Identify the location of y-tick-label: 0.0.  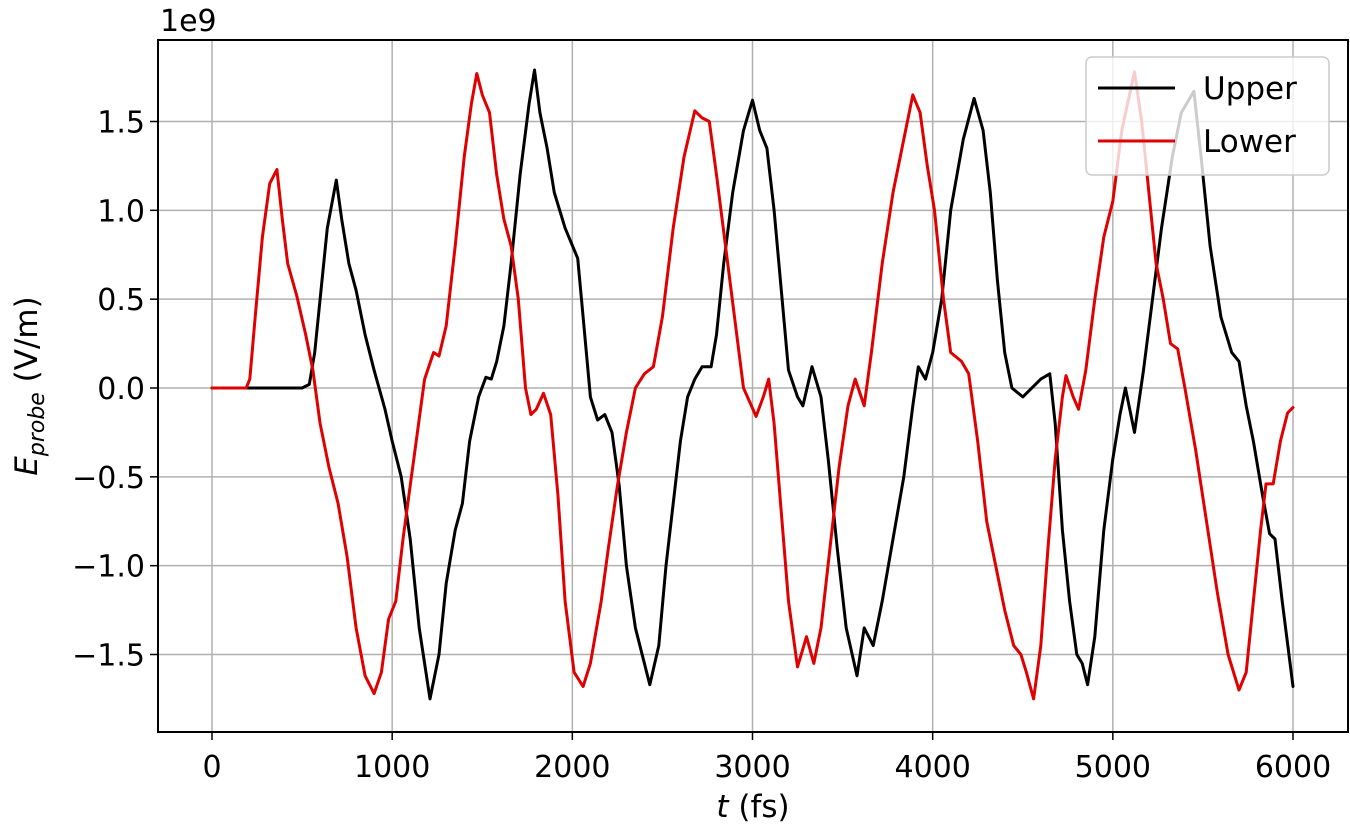
(121, 389).